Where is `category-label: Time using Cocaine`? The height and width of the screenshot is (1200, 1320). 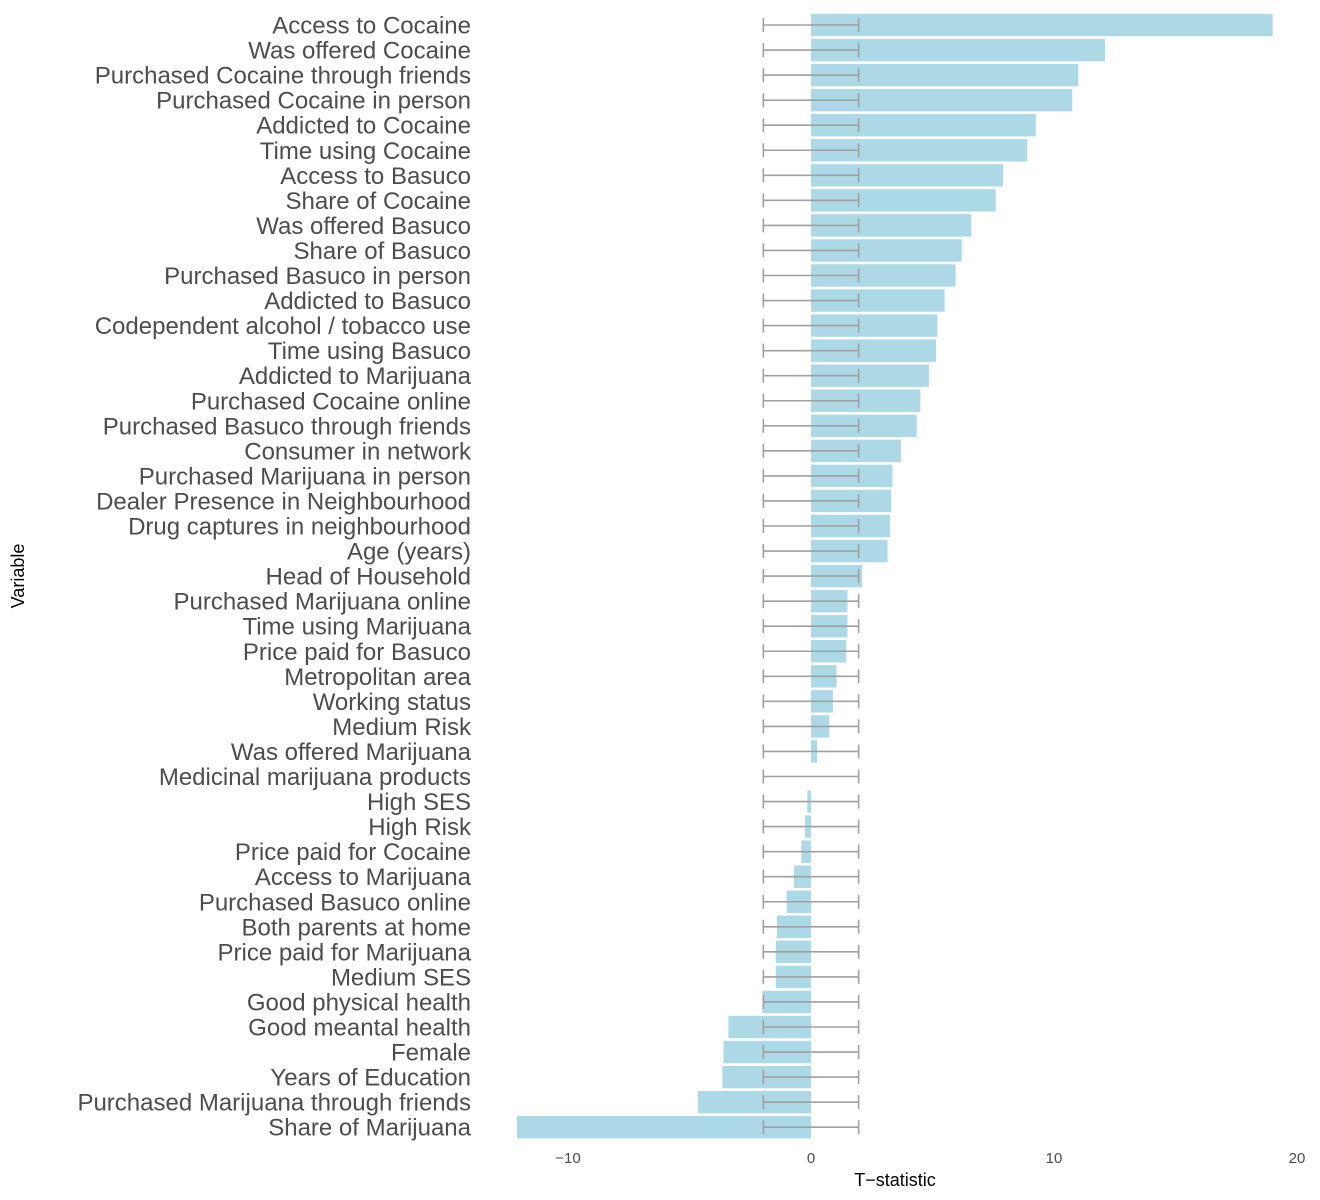
category-label: Time using Cocaine is located at coordinates (365, 151).